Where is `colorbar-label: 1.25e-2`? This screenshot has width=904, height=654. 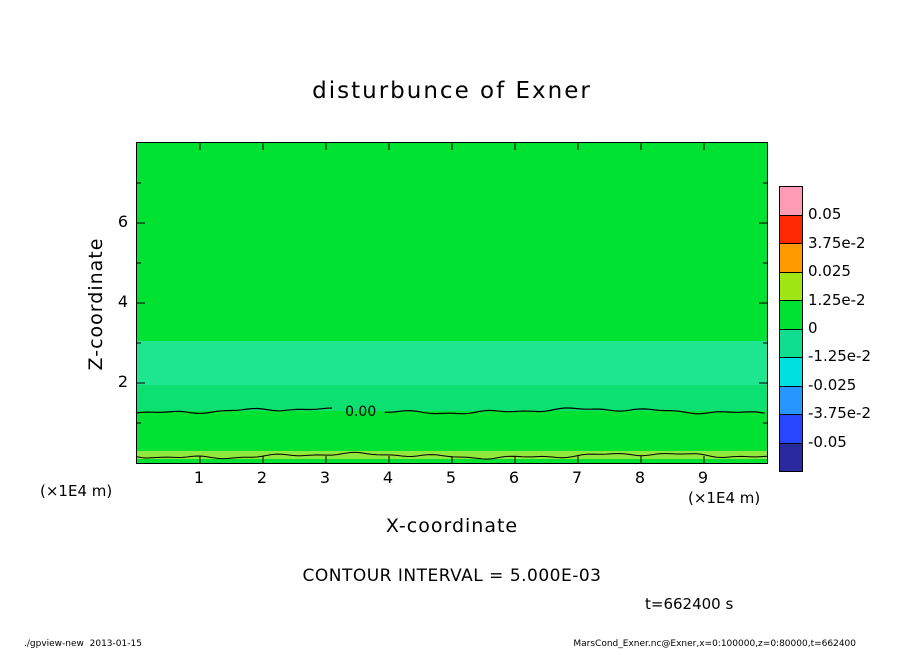 colorbar-label: 1.25e-2 is located at coordinates (837, 299).